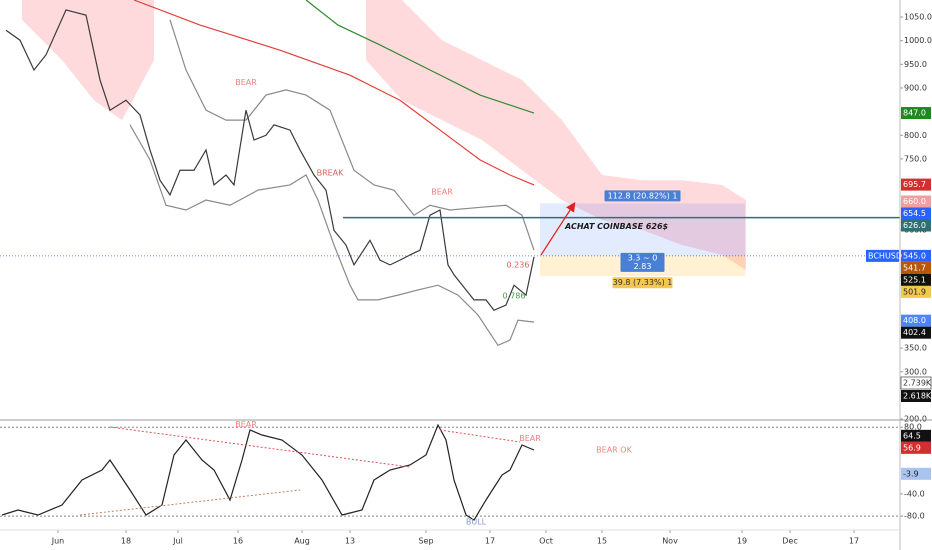  I want to click on annotation: 0.786, so click(514, 296).